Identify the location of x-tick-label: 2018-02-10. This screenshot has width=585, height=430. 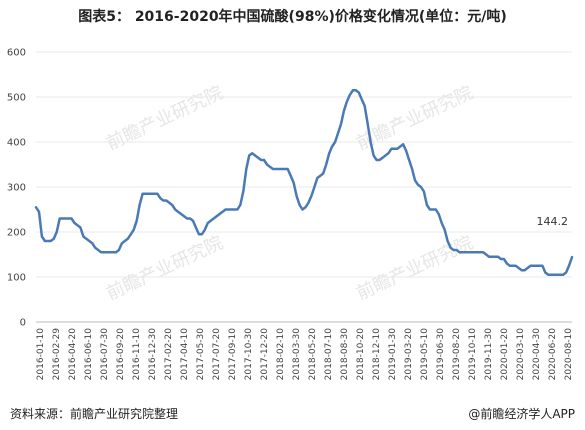
(281, 354).